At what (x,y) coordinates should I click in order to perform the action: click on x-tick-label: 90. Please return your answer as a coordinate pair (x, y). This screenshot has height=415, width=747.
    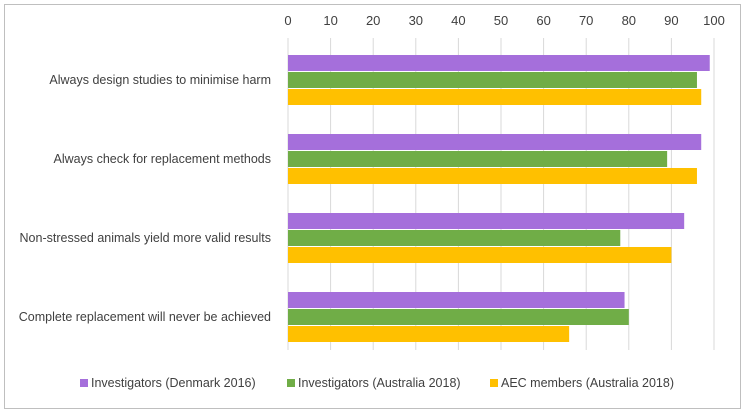
    Looking at the image, I should click on (671, 20).